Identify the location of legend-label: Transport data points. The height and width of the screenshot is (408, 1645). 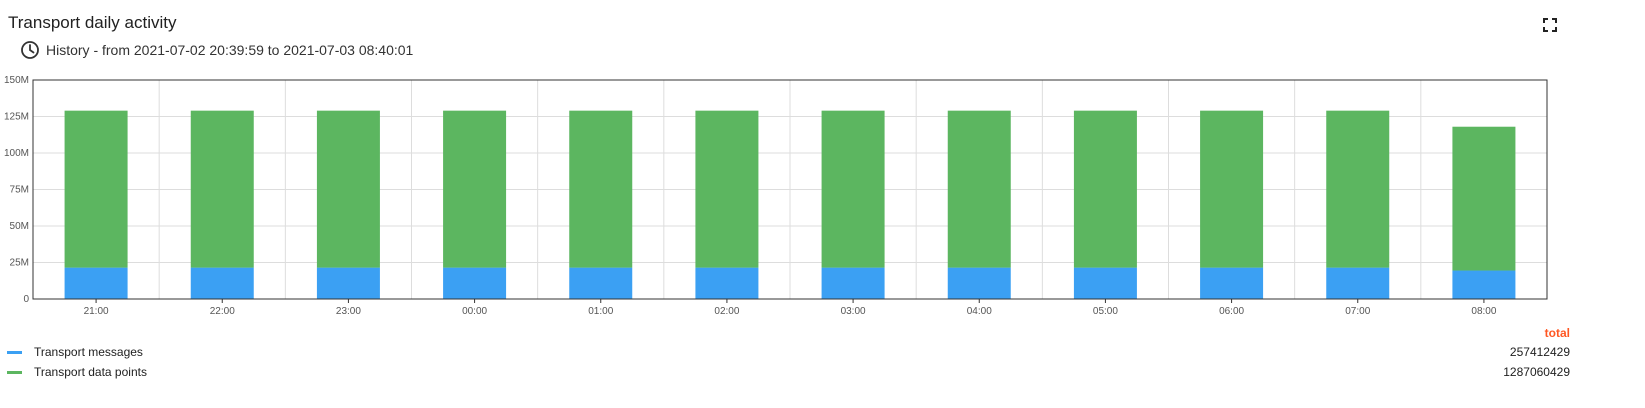
(90, 372).